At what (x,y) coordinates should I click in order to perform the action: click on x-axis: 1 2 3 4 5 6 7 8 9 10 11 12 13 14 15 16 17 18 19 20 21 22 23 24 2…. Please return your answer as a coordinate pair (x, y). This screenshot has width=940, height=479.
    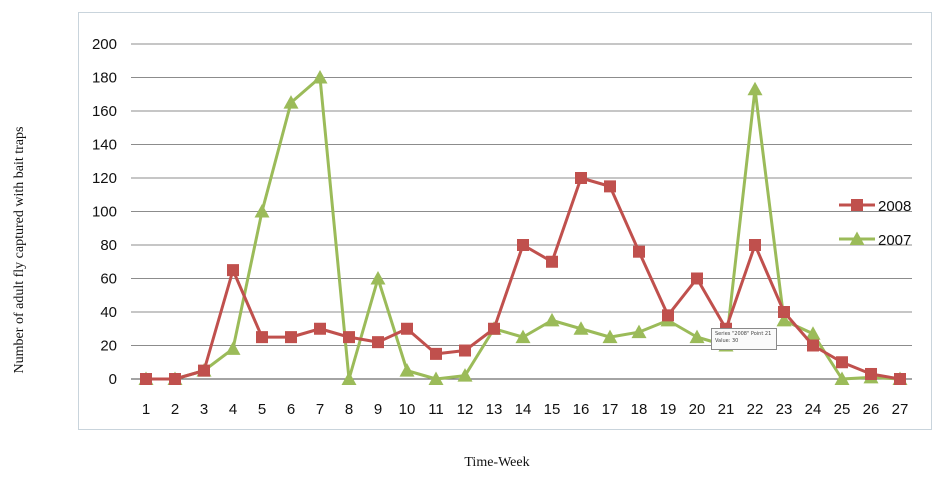
    Looking at the image, I should click on (521, 398).